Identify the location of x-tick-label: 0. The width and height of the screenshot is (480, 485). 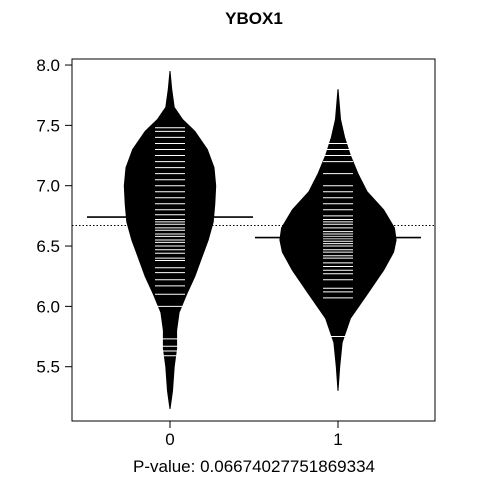
(169, 439).